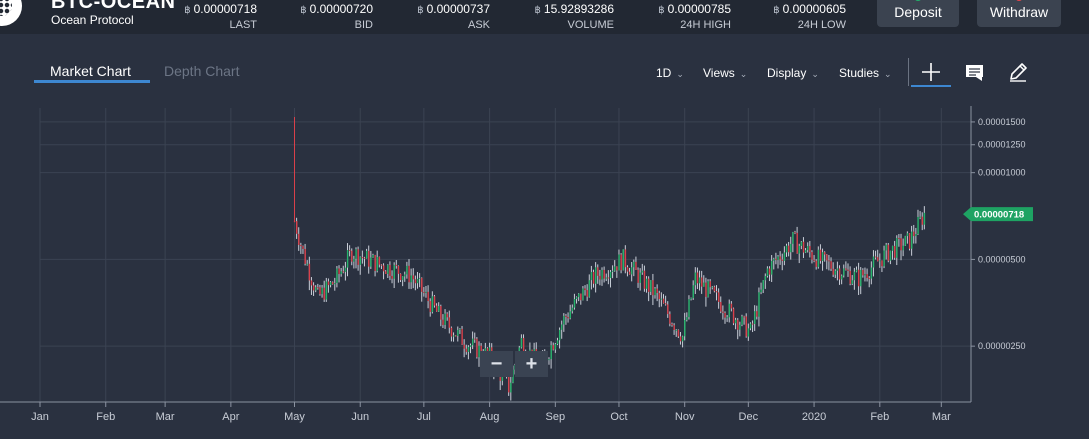 This screenshot has width=1089, height=439. I want to click on tab-depth-chart: Depth Chart, so click(202, 71).